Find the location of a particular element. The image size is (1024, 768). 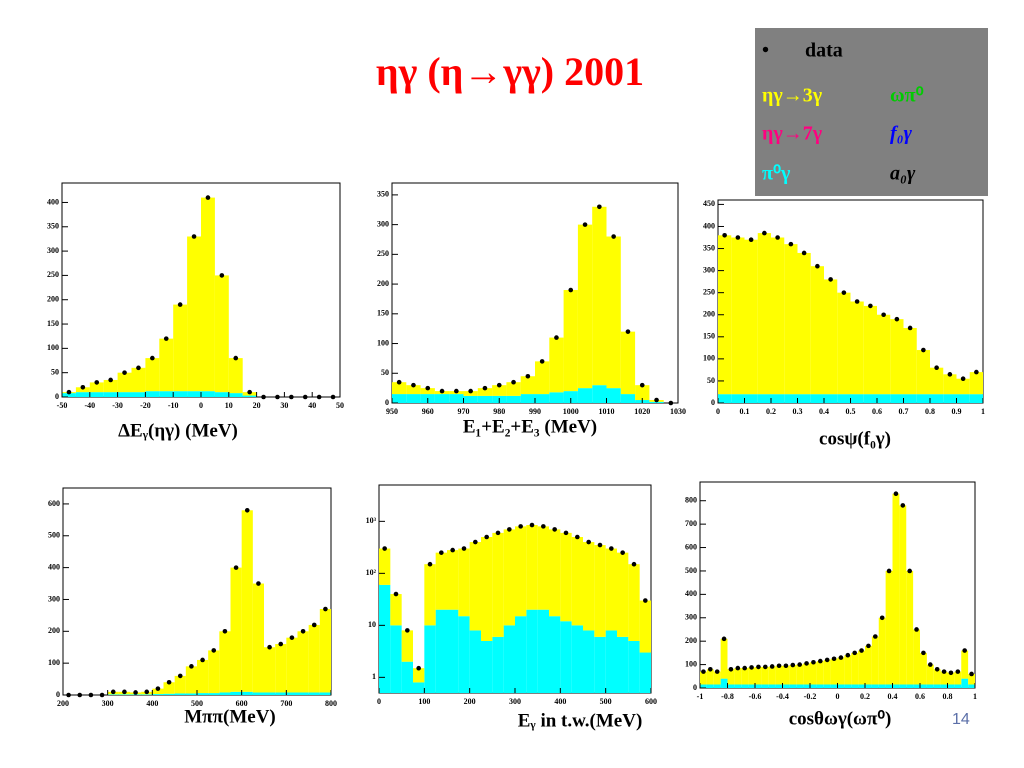

x-axis-label: ΔEᵧ(ηγ) (MeV) is located at coordinates (178, 430).